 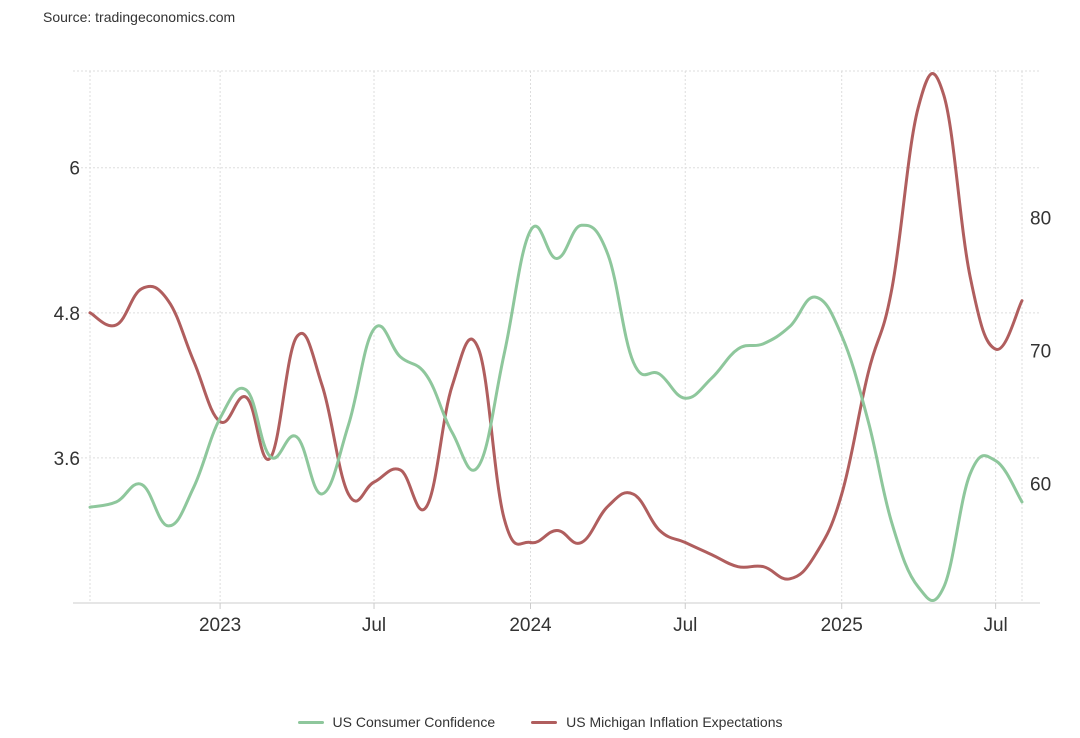 What do you see at coordinates (603, 619) in the screenshot?
I see `x-axis-ticks: 2023 Jul 2024 Jul 2025 Jul` at bounding box center [603, 619].